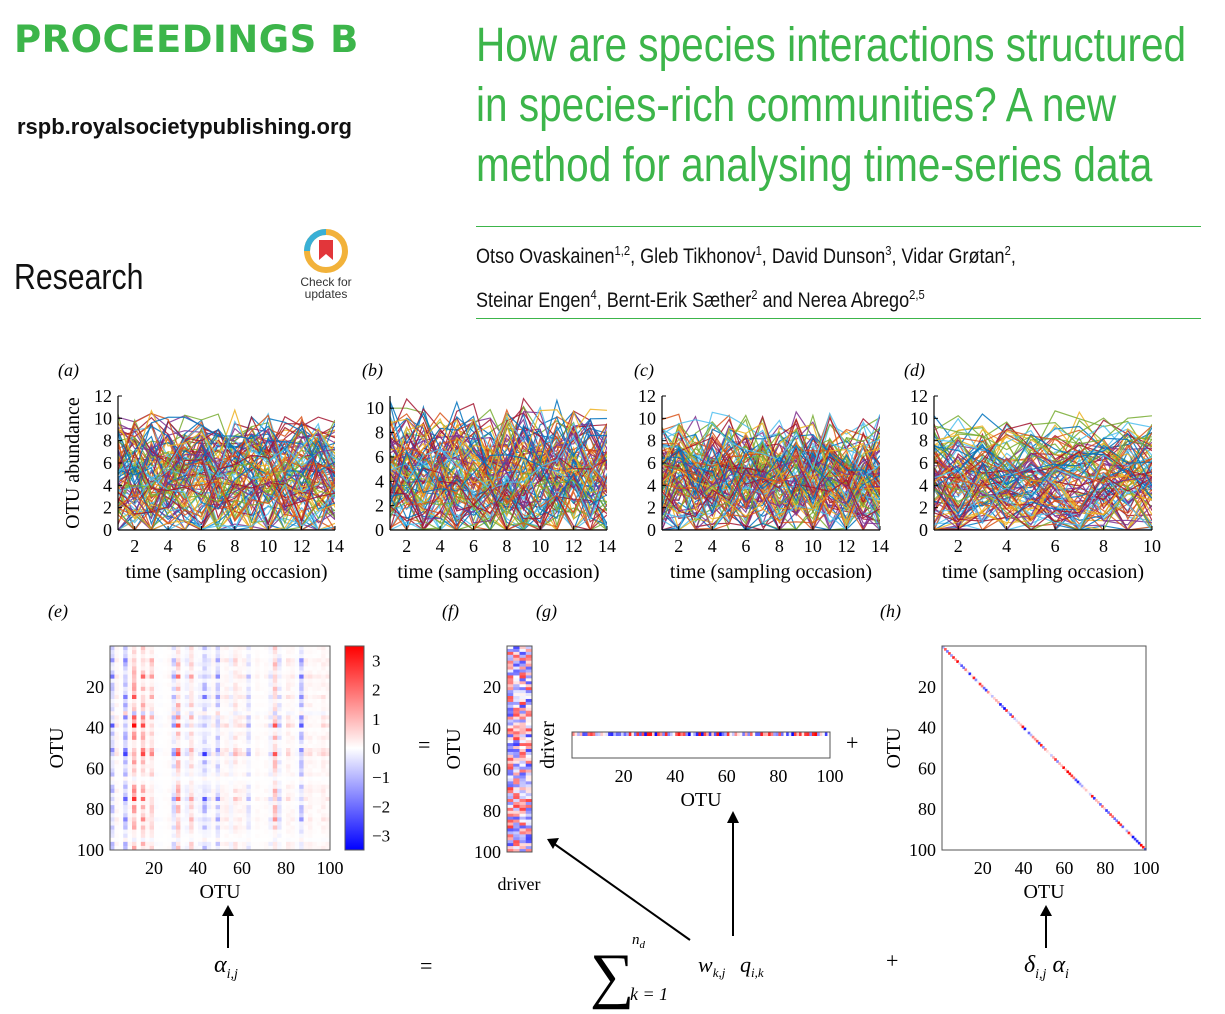 The width and height of the screenshot is (1225, 1014). What do you see at coordinates (861, 299) in the screenshot?
I see `author-name: Nerea Abrego2,5` at bounding box center [861, 299].